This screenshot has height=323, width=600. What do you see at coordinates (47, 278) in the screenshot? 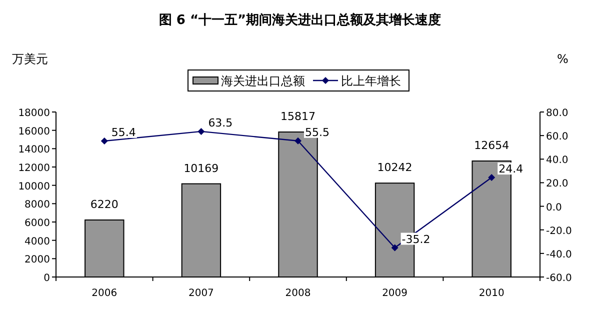
I see `y-tick-label: 0` at bounding box center [47, 278].